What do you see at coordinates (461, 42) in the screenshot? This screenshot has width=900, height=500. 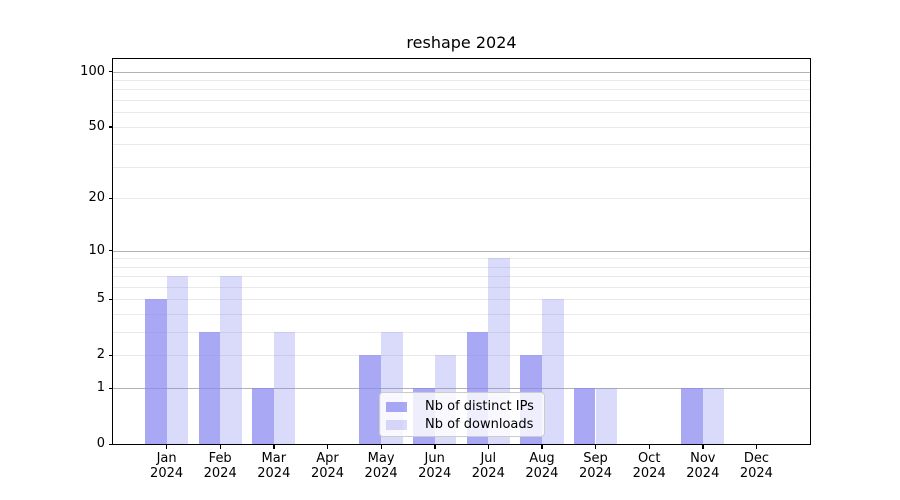 I see `chart-title: reshape 2024` at bounding box center [461, 42].